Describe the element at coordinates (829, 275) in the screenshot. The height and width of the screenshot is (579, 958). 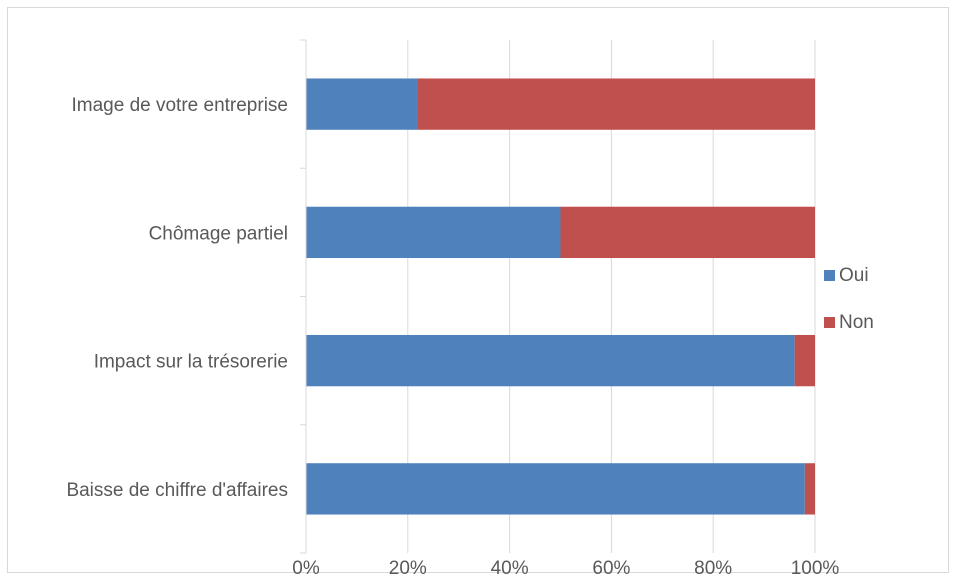
I see `legend-swatch-oui` at that location.